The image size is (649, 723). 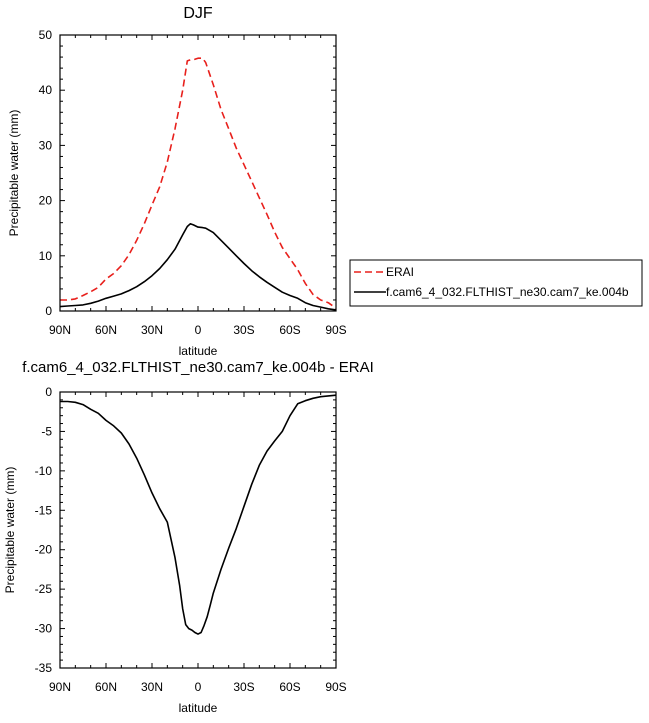 I want to click on chart1-y-tick-label: 30, so click(x=46, y=145).